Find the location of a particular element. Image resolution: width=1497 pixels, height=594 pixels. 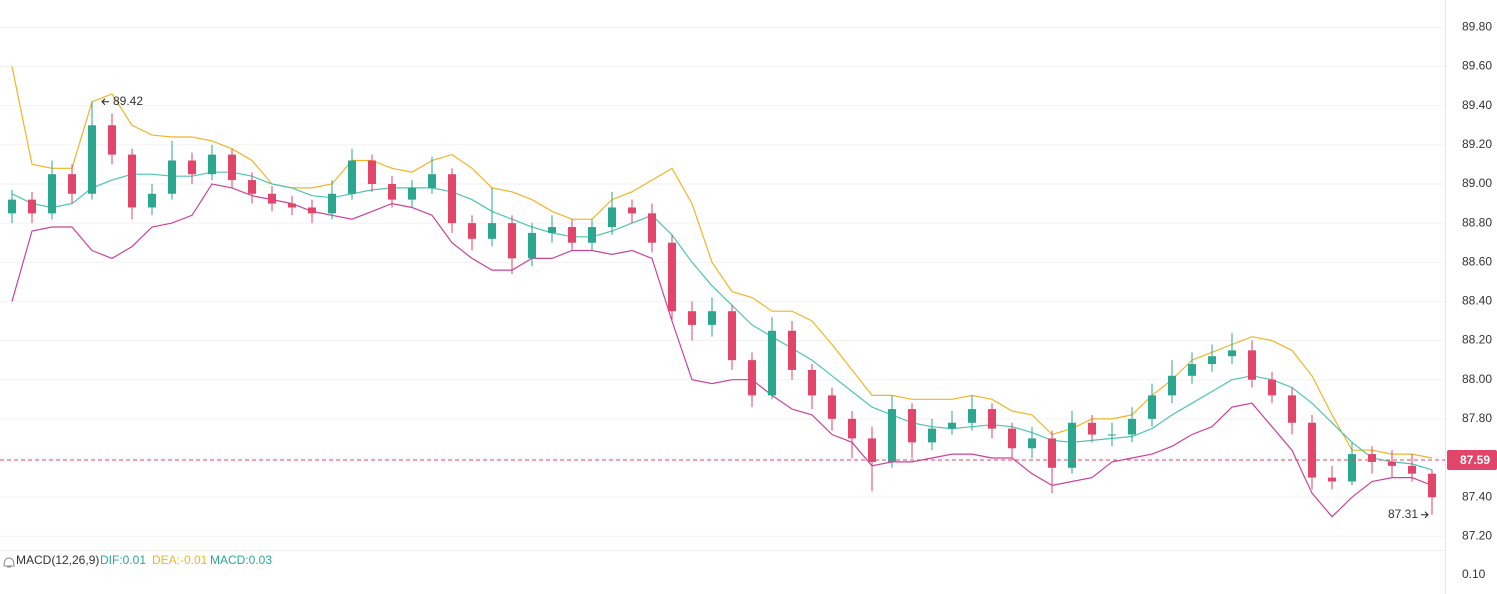

y-tick-label: 88.60 is located at coordinates (1477, 261).